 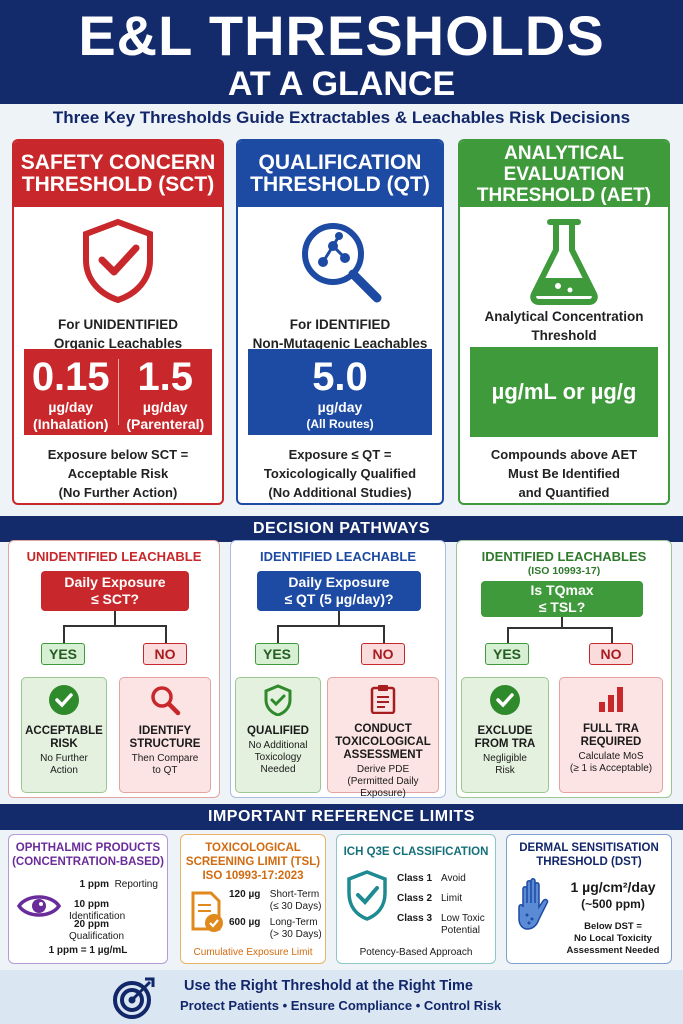 What do you see at coordinates (611, 763) in the screenshot?
I see `result-desc: Calculate MoS (≥ 1 is Acceptable)` at bounding box center [611, 763].